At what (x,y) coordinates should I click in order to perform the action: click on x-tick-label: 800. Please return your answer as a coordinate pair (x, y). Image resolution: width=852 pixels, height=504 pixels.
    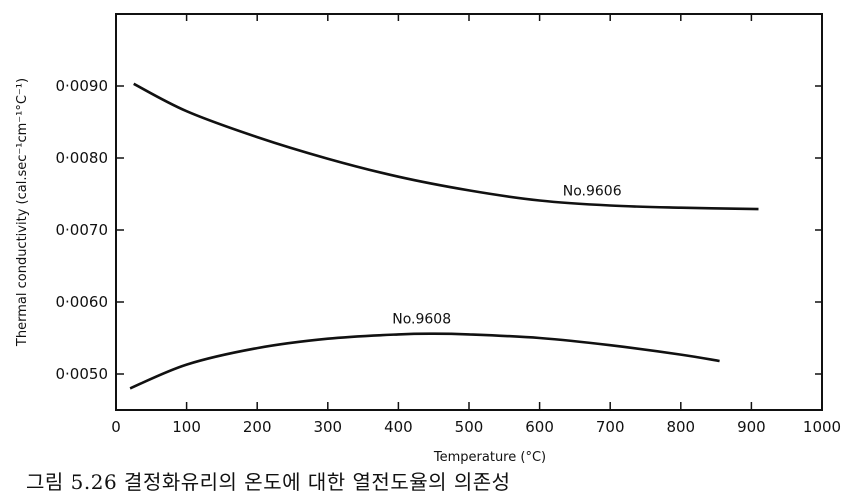
    Looking at the image, I should click on (680, 427).